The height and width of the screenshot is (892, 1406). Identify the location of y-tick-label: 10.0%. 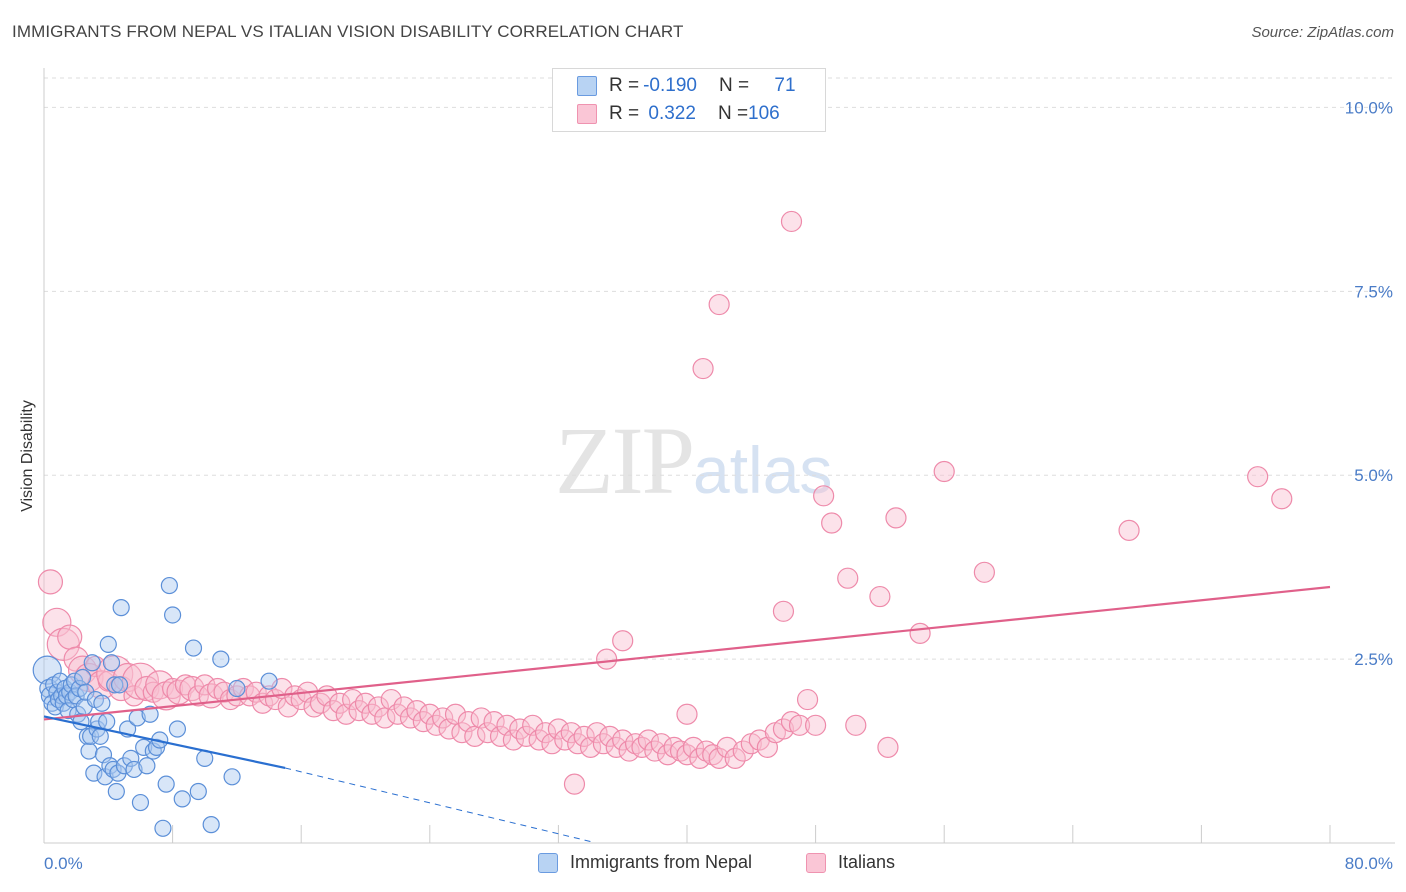
(1369, 107).